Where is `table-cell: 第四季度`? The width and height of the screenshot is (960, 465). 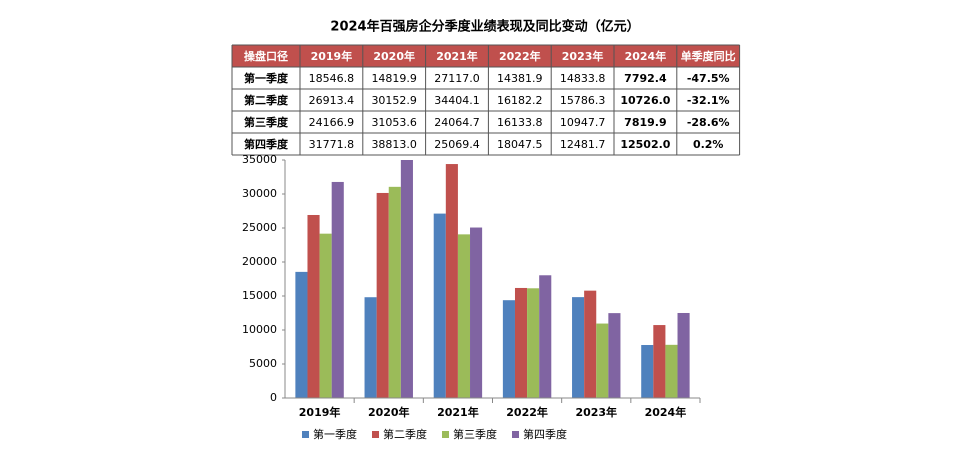
table-cell: 第四季度 is located at coordinates (266, 144).